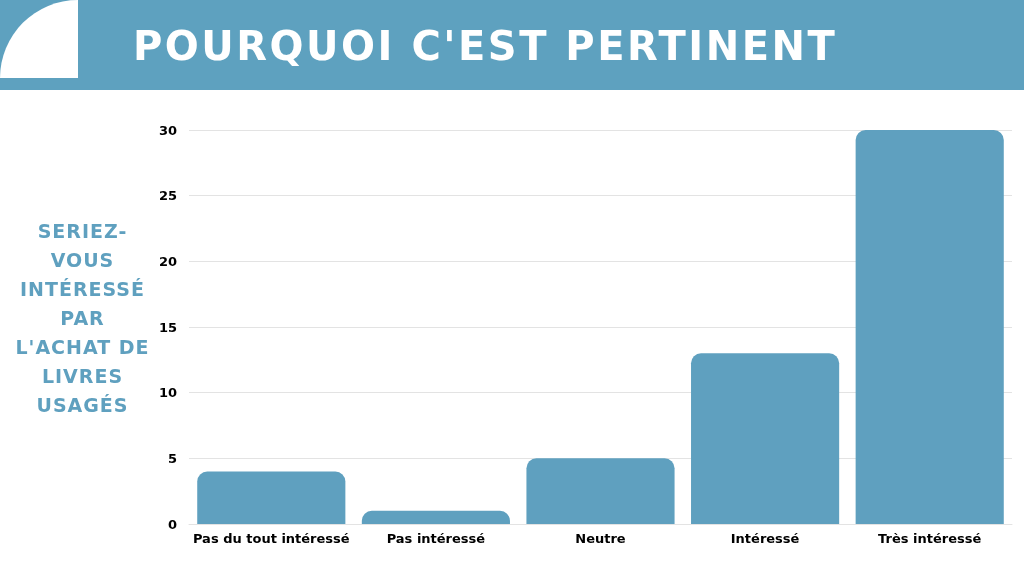  Describe the element at coordinates (172, 524) in the screenshot. I see `y-tick-label: 0` at that location.